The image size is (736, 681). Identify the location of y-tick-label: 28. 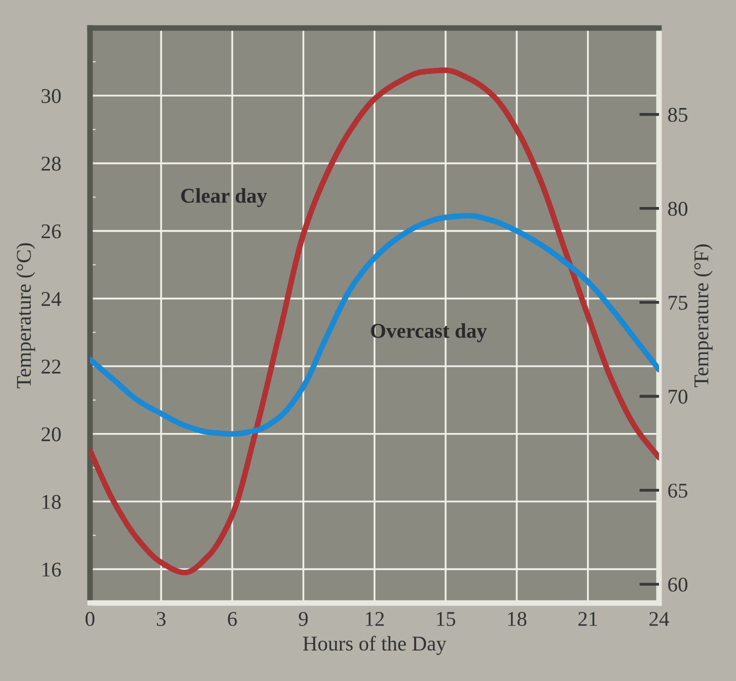
(51, 163).